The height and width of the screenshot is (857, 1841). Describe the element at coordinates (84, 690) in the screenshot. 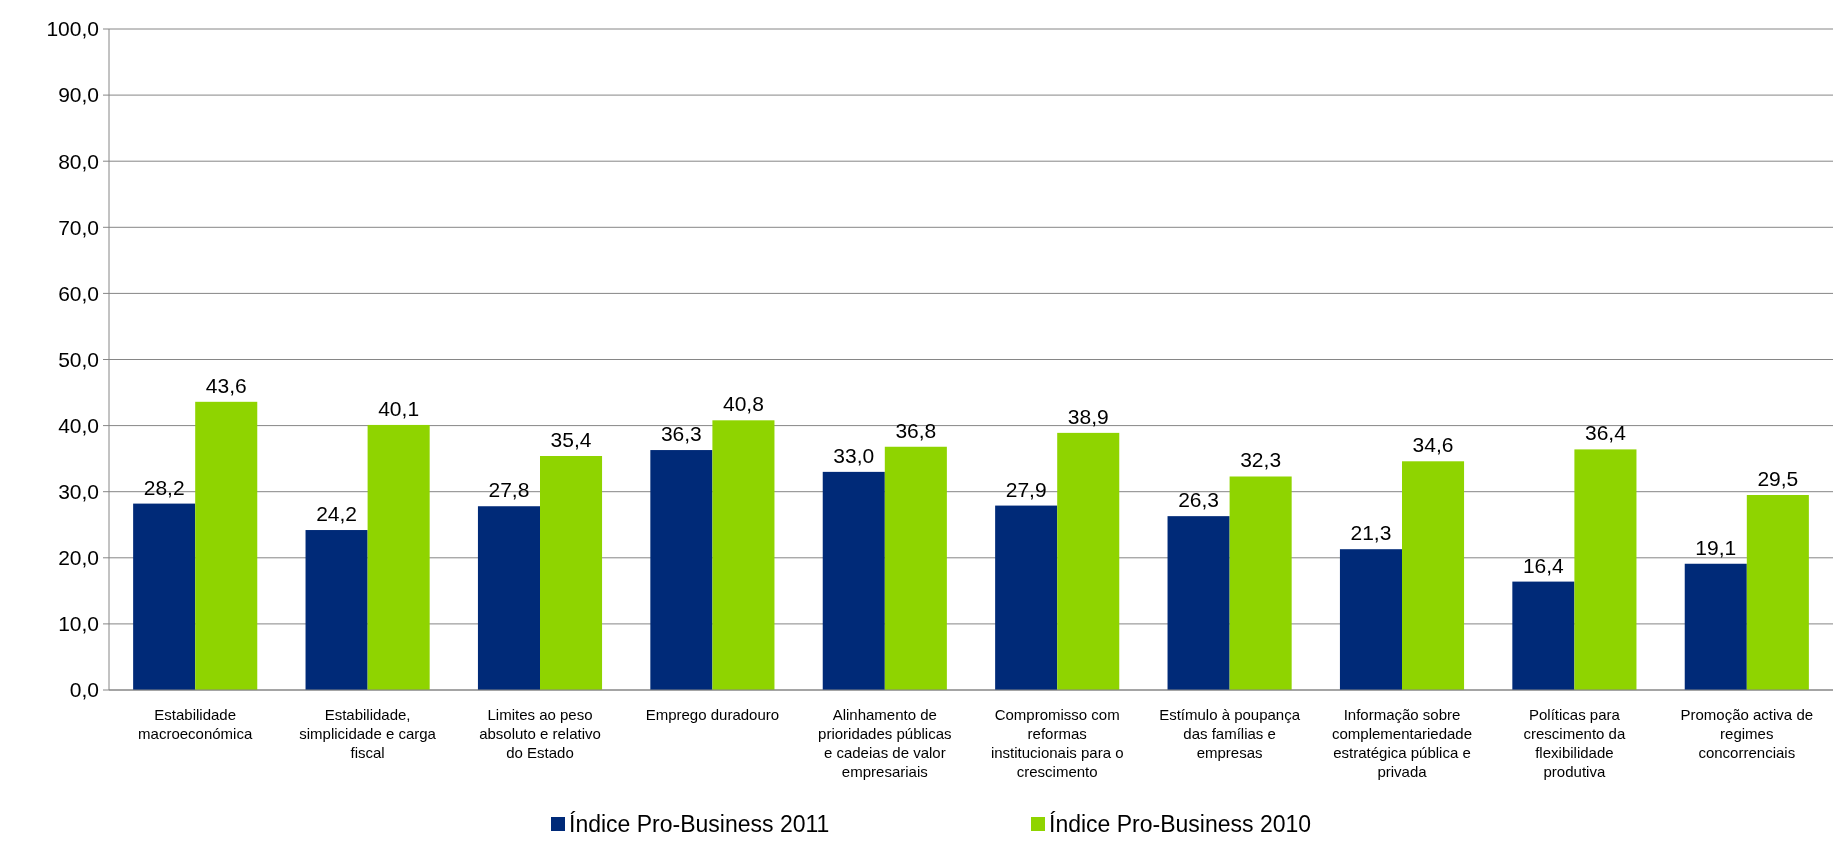

I see `y-tick-label: 0,0` at that location.